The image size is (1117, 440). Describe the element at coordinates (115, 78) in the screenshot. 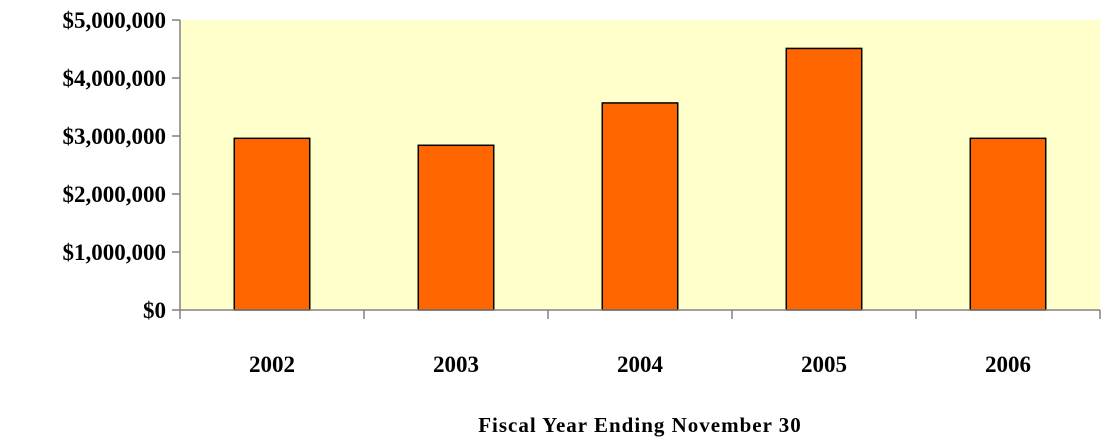

I see `y-tick-label: $4,000,000` at that location.